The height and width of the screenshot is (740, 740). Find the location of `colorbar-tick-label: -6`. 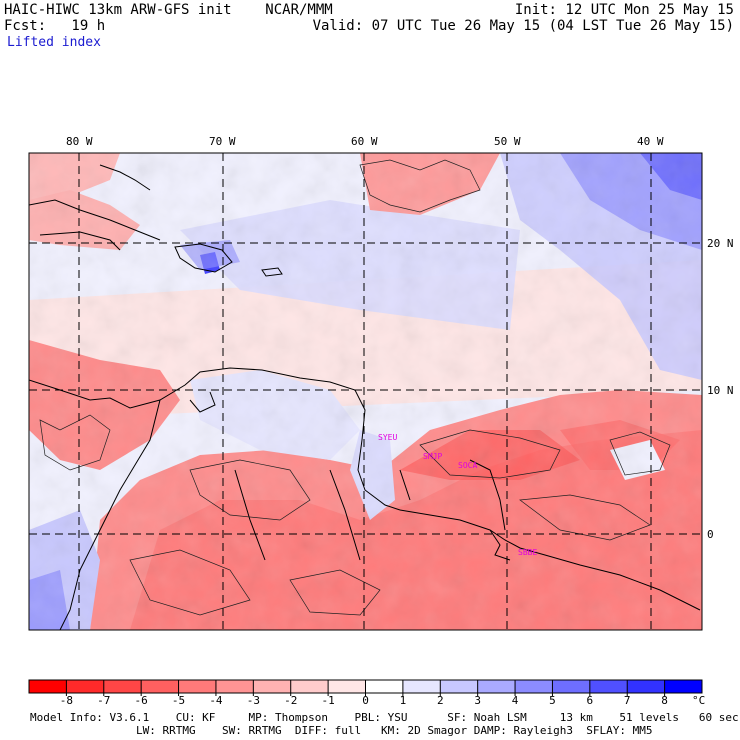

colorbar-tick-label: -6 is located at coordinates (141, 700).